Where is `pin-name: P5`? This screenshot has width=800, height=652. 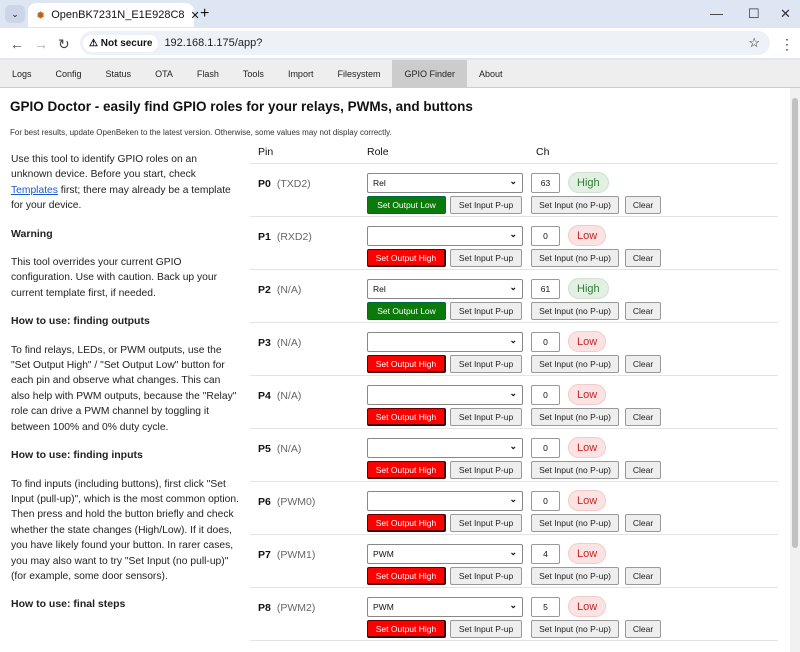
pin-name: P5 is located at coordinates (264, 449).